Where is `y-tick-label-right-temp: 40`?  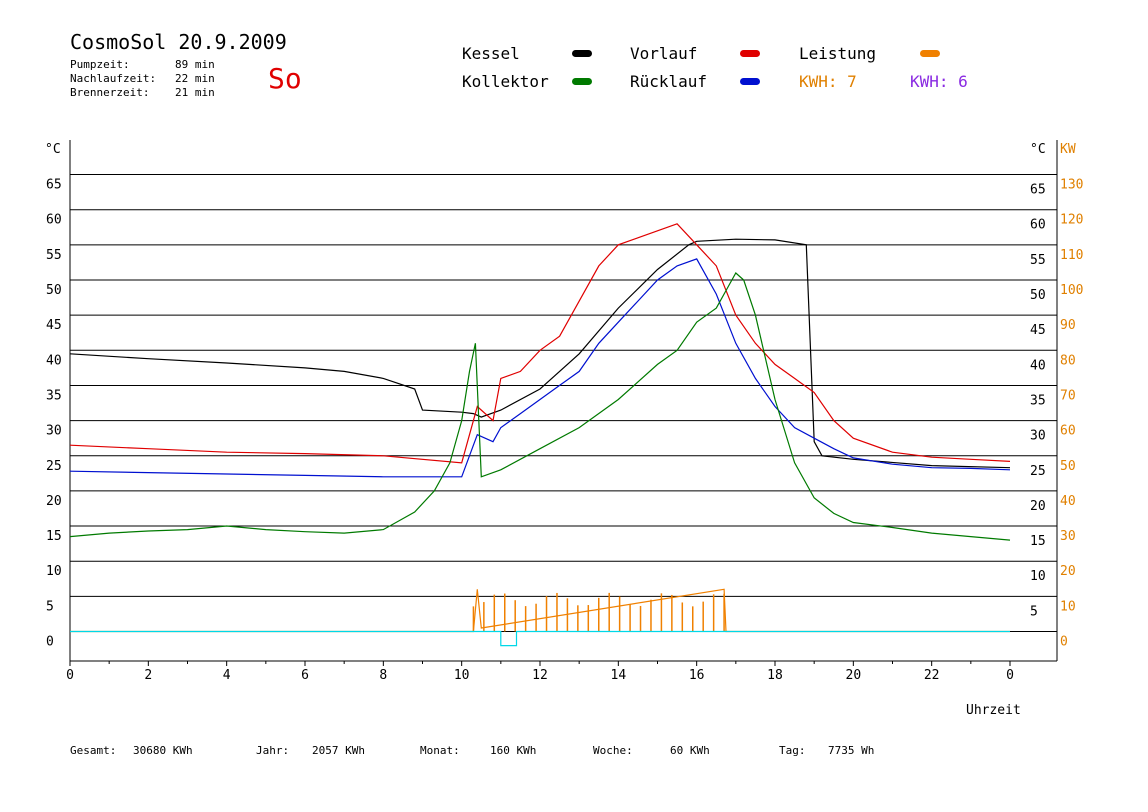 y-tick-label-right-temp: 40 is located at coordinates (1038, 365).